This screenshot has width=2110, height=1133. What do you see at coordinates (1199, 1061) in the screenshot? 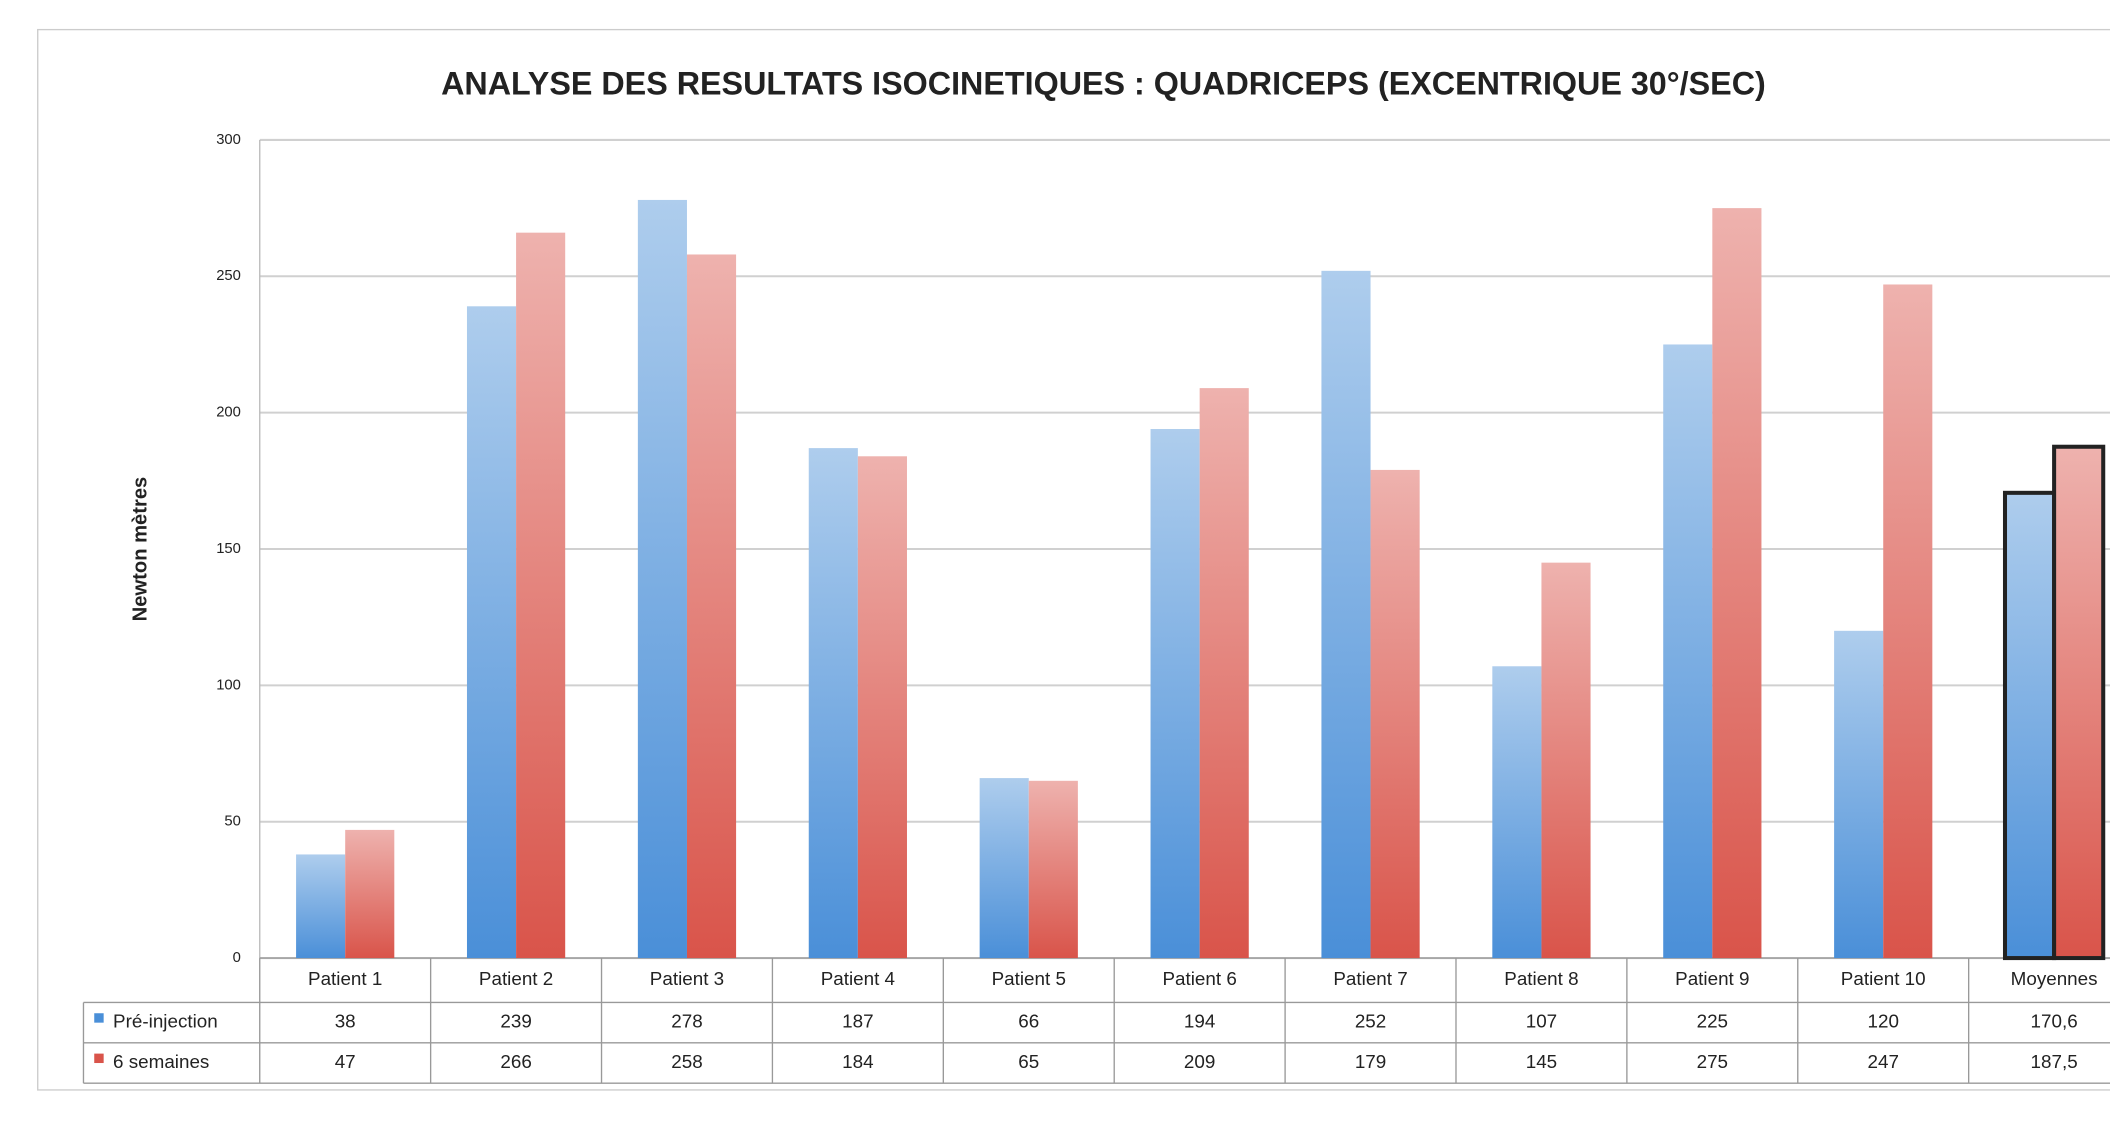
I see `data-label: 209` at bounding box center [1199, 1061].